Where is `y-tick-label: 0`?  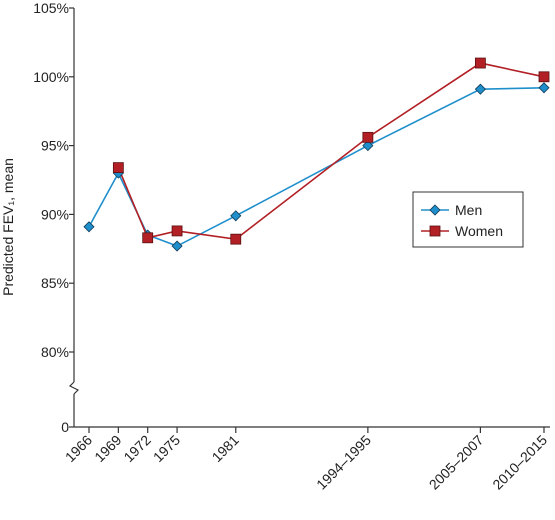 y-tick-label: 0 is located at coordinates (65, 427).